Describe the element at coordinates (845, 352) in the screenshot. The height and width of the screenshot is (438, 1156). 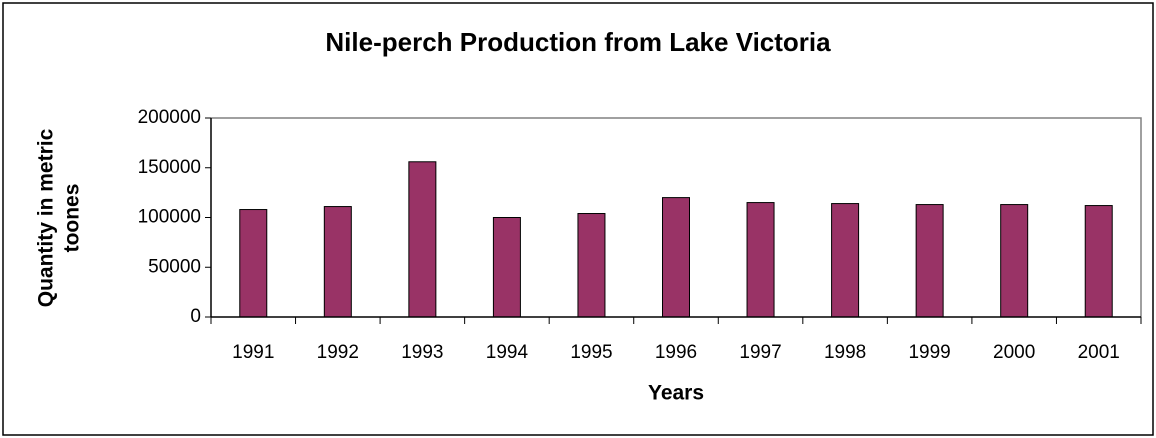
I see `x-tick-label: 1998` at that location.